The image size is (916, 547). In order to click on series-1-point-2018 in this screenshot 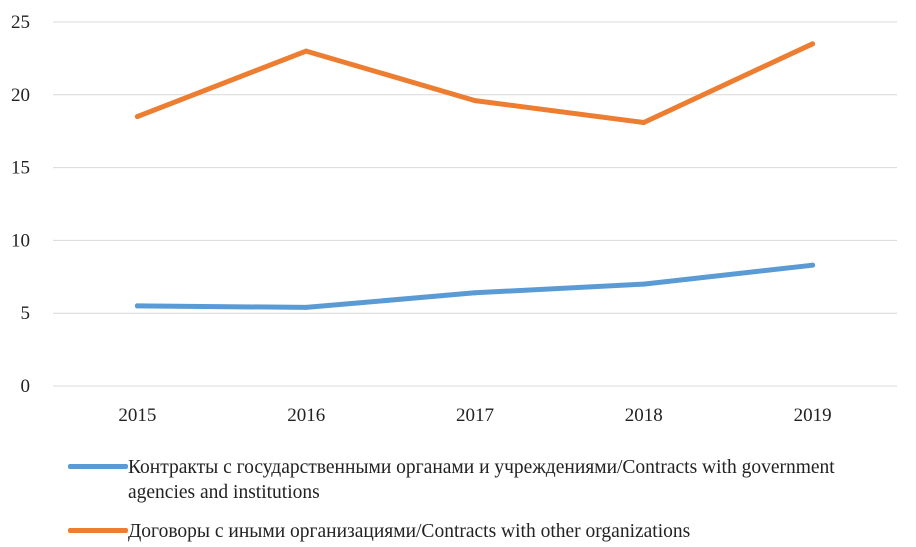, I will do `click(644, 122)`.